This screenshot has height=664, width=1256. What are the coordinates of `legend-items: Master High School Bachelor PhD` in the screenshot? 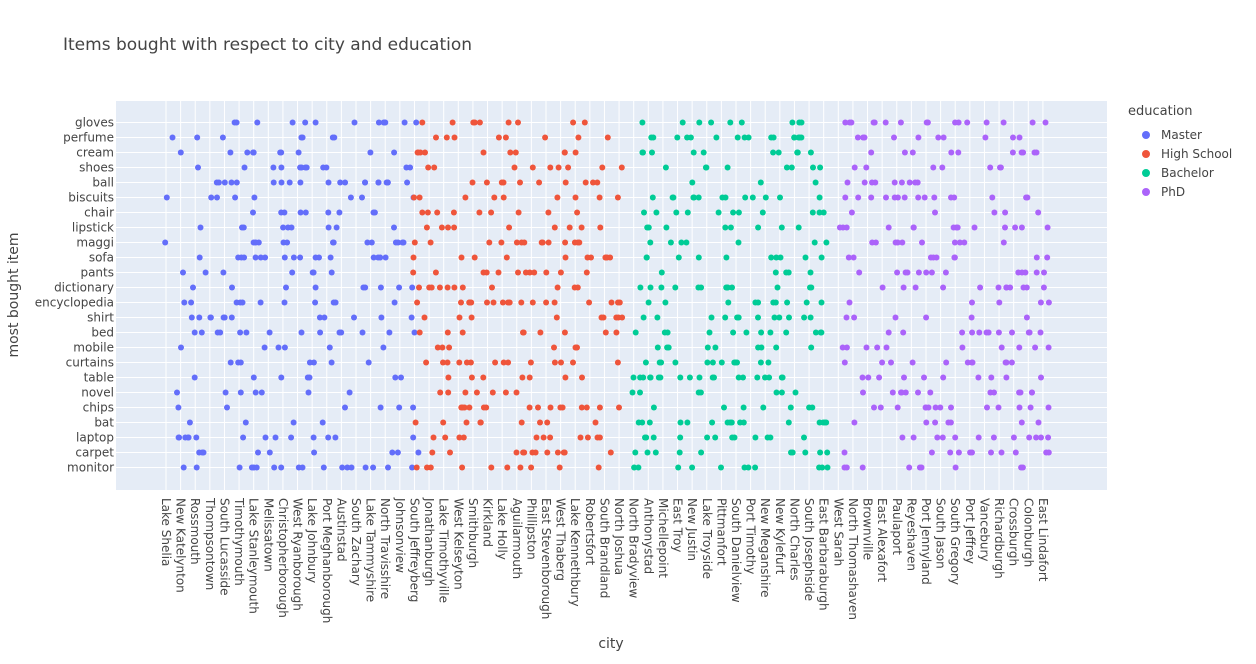 It's located at (1180, 163).